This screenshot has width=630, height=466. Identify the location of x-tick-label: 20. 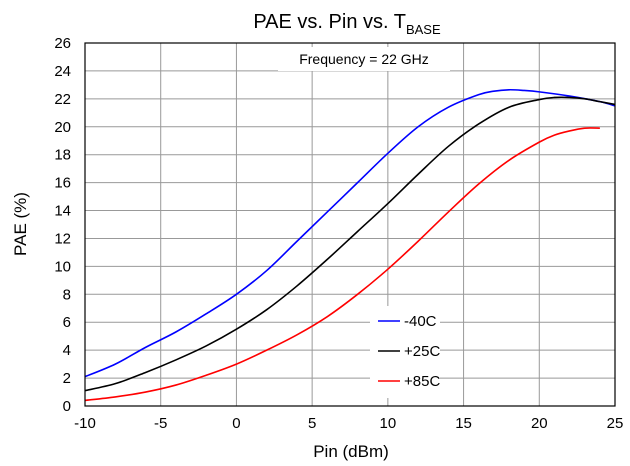
(539, 423).